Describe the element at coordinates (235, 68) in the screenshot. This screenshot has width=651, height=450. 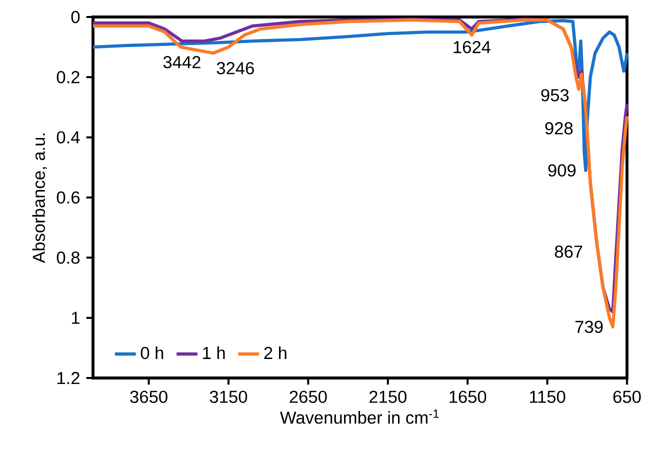
I see `annotation: 3246` at that location.